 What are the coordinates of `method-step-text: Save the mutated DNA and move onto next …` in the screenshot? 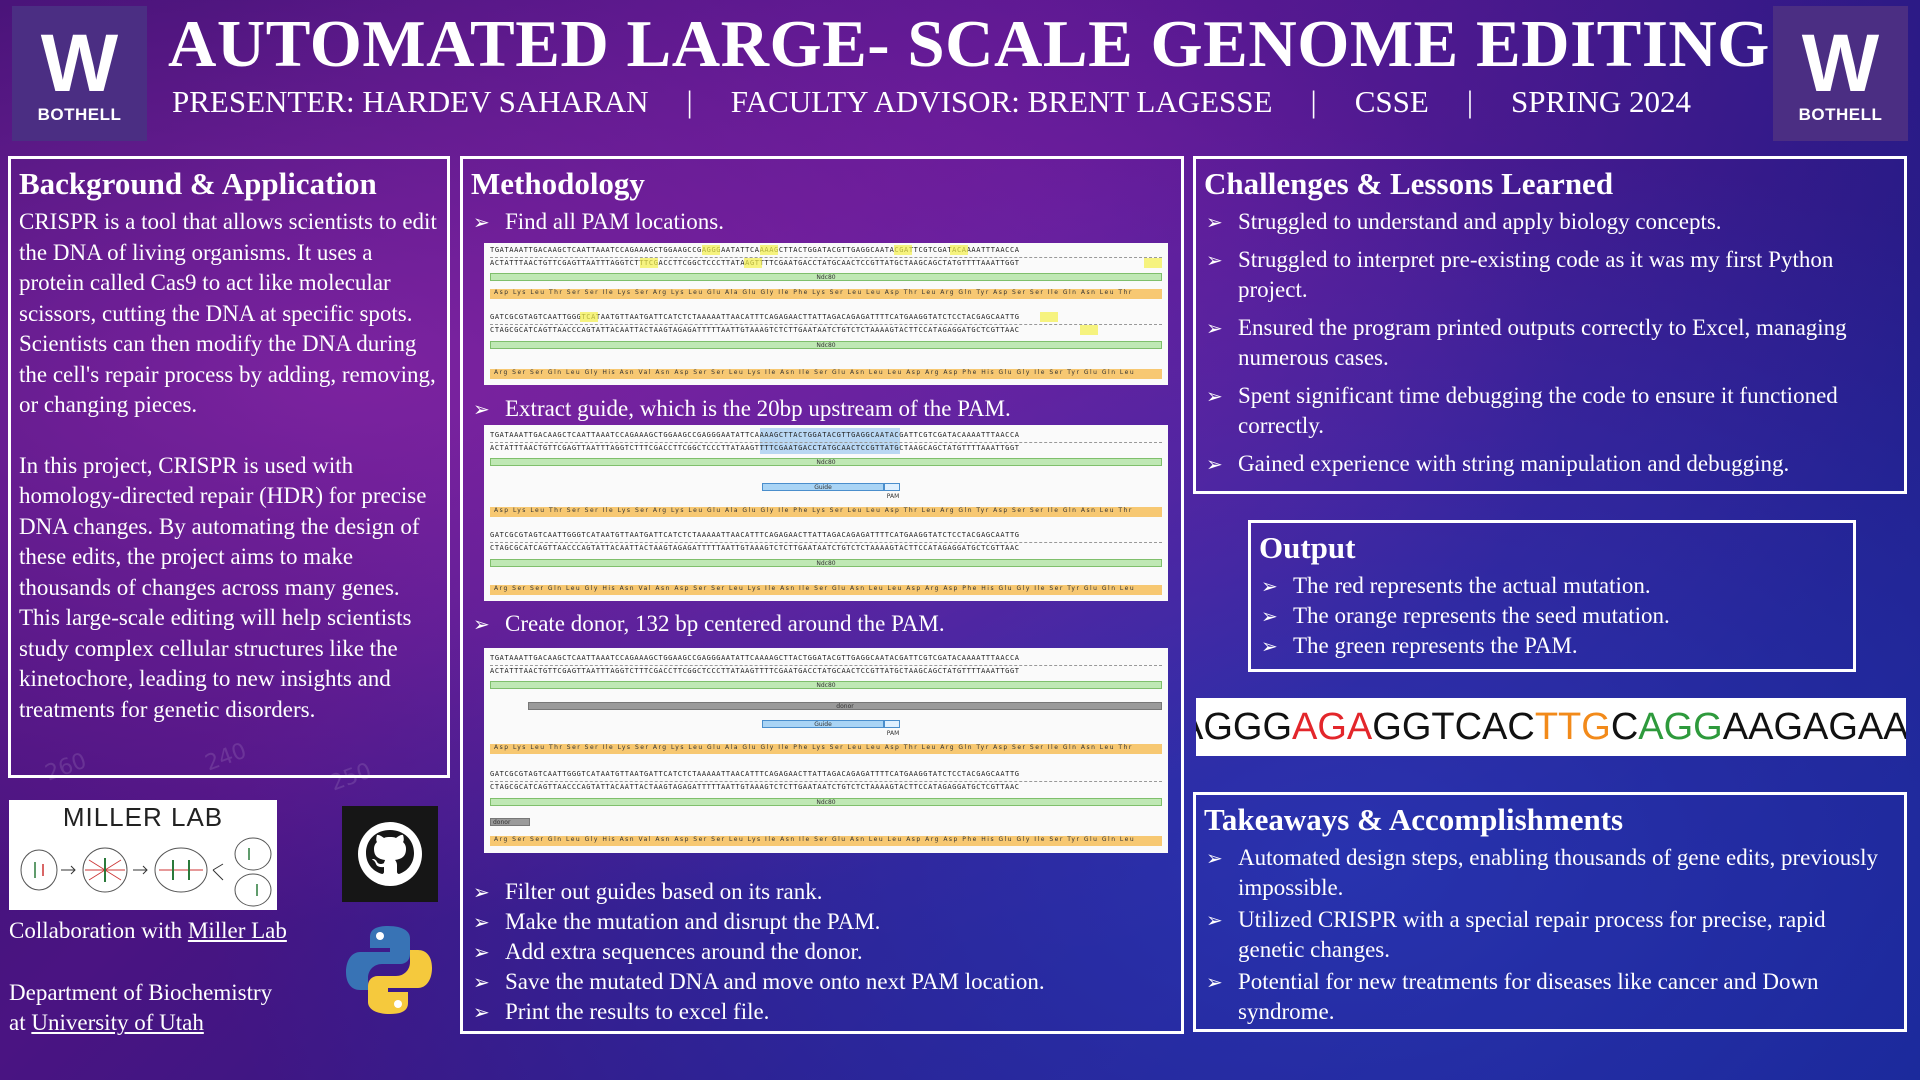 It's located at (775, 981).